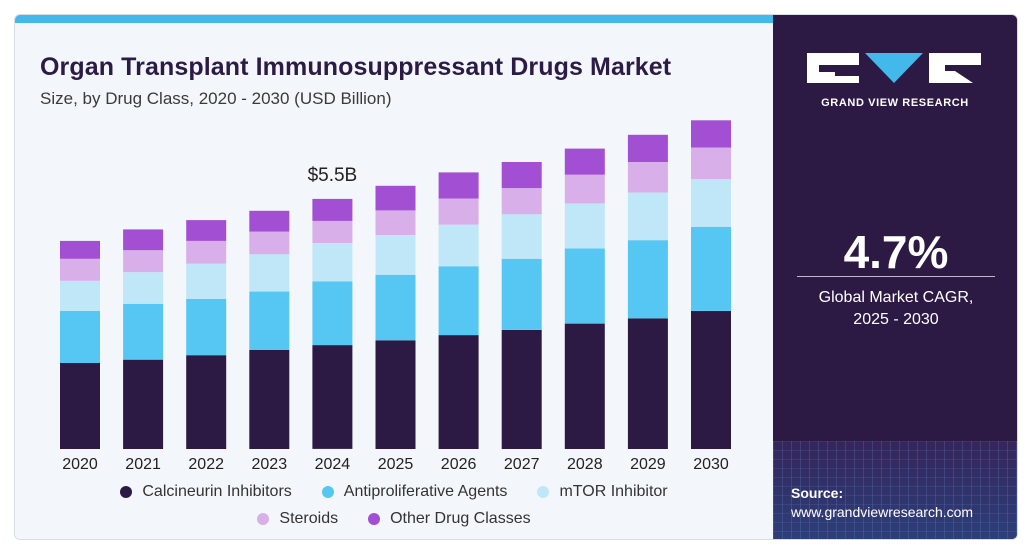 The image size is (1033, 546). What do you see at coordinates (896, 252) in the screenshot?
I see `cagr-value: 4.7%` at bounding box center [896, 252].